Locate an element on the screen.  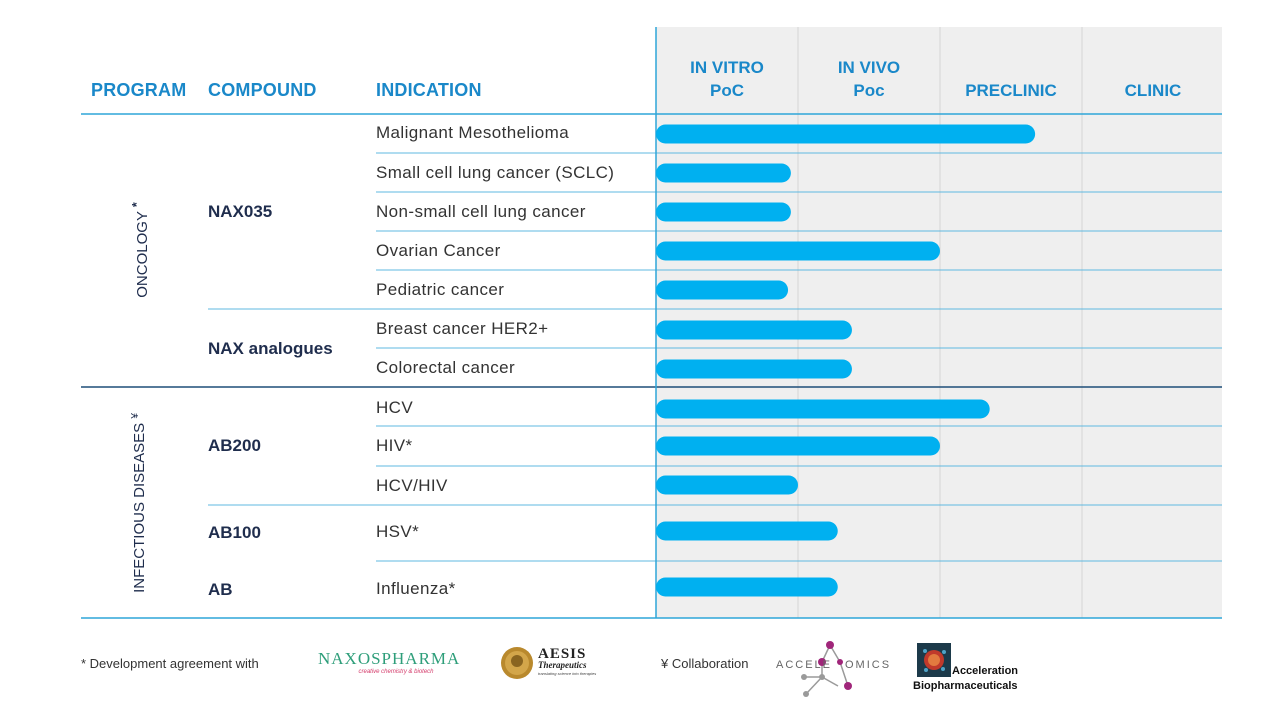
indication-label: Breast cancer HER2+ is located at coordinates (462, 328).